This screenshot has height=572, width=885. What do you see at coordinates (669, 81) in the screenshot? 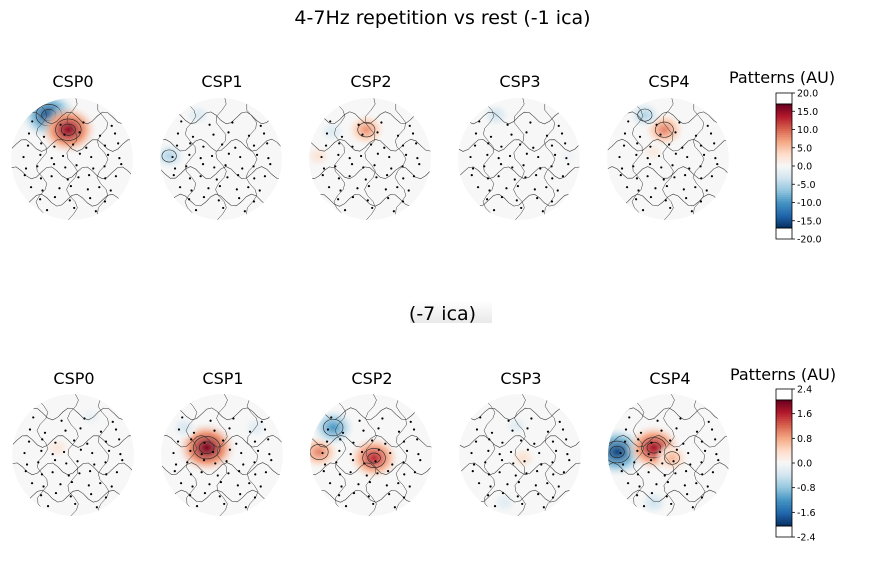
I see `panel-title: CSP4` at bounding box center [669, 81].